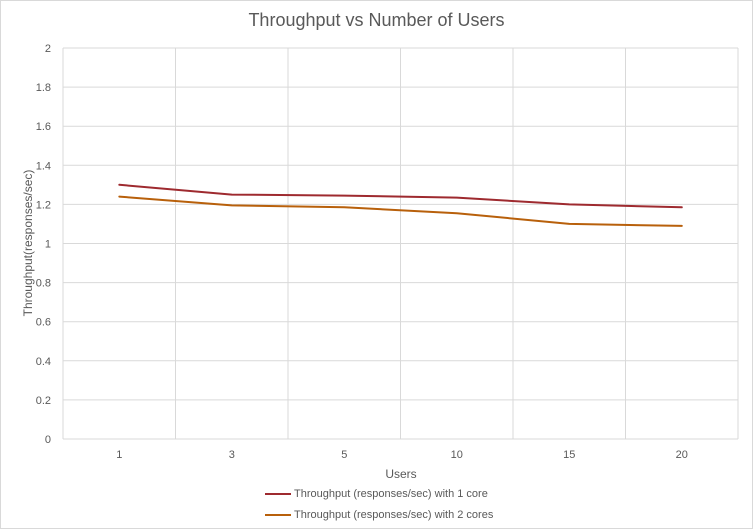 The image size is (753, 529). What do you see at coordinates (401, 474) in the screenshot?
I see `x-axis-title: Users` at bounding box center [401, 474].